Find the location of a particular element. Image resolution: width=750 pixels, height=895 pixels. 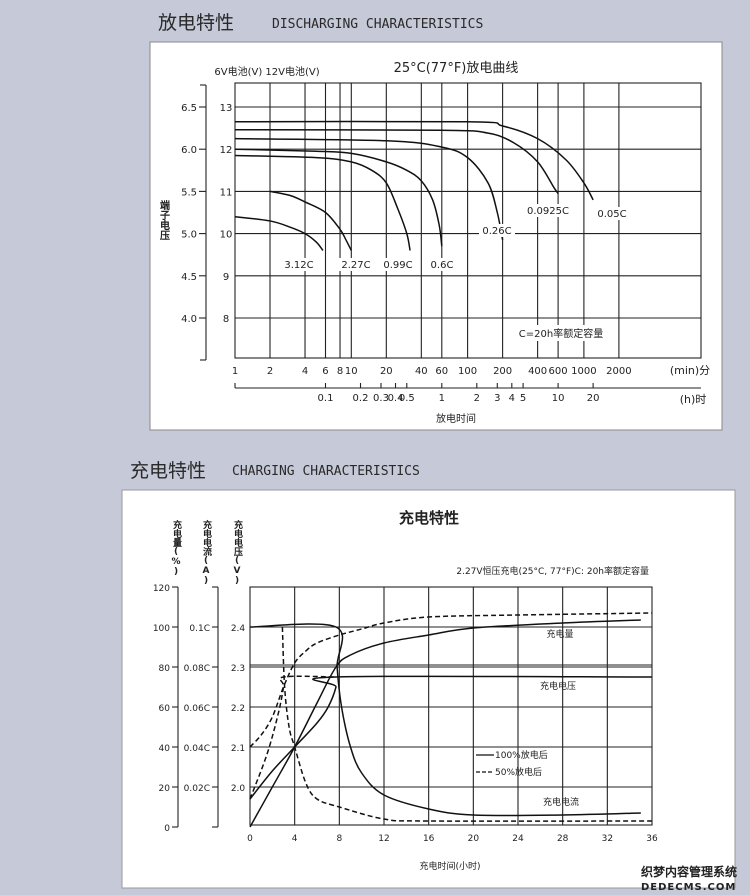

curve-label: 0.26C is located at coordinates (496, 231).